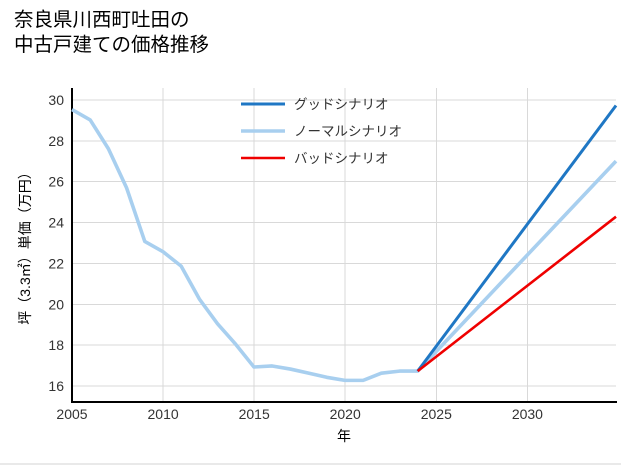 The width and height of the screenshot is (621, 465). I want to click on x-tick-label: 2020, so click(345, 414).